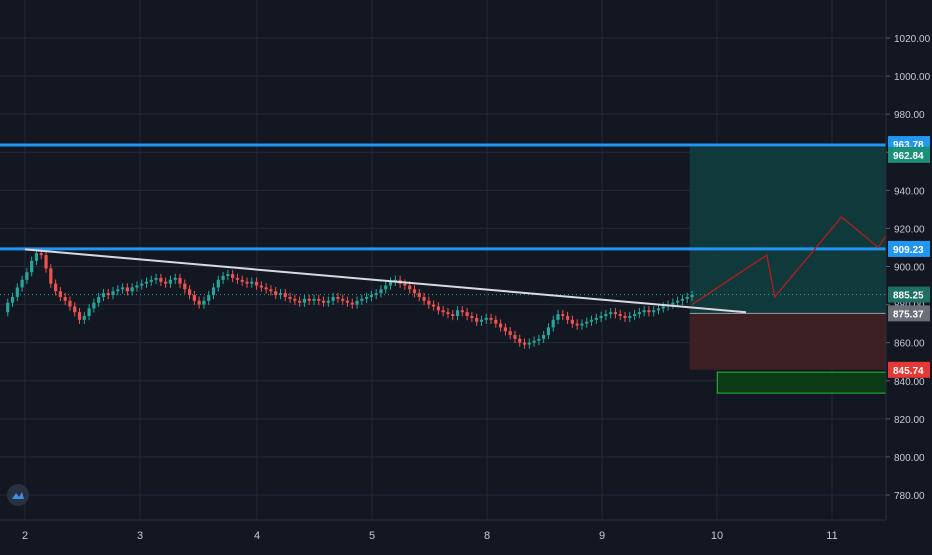 This screenshot has height=555, width=932. What do you see at coordinates (909, 191) in the screenshot?
I see `price-axis-label: 940.00` at bounding box center [909, 191].